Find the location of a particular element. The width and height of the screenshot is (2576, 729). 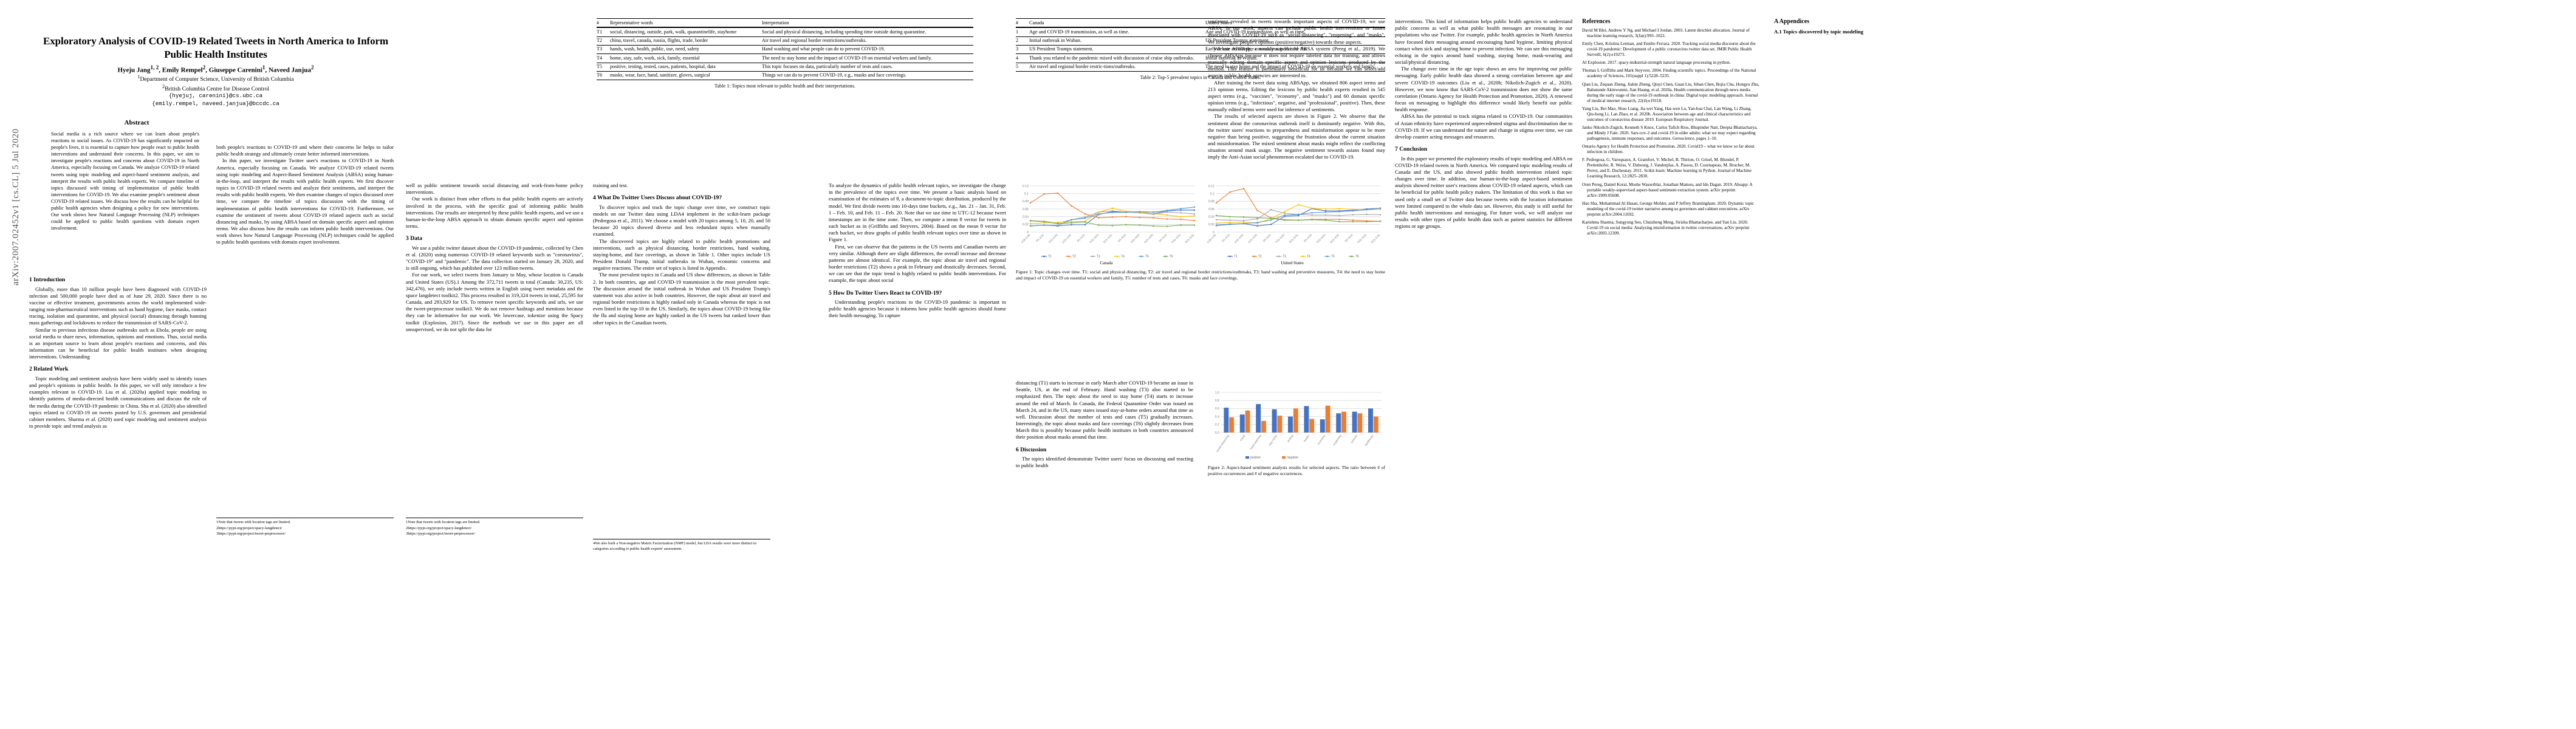

svg-text: 3/21-3/31 is located at coordinates (1107, 239).